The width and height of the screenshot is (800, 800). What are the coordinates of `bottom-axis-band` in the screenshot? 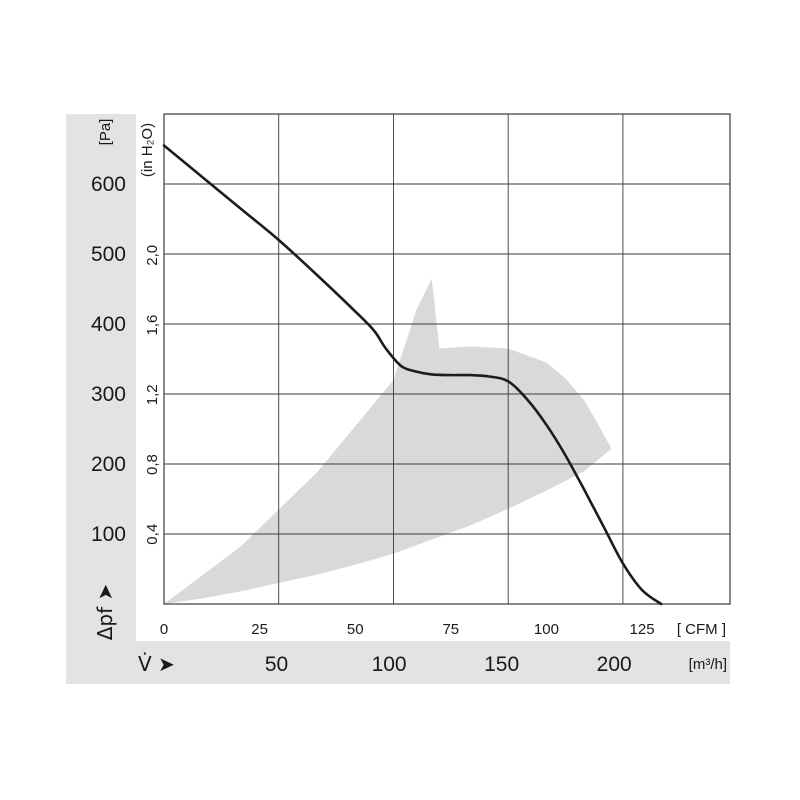 It's located at (398, 662).